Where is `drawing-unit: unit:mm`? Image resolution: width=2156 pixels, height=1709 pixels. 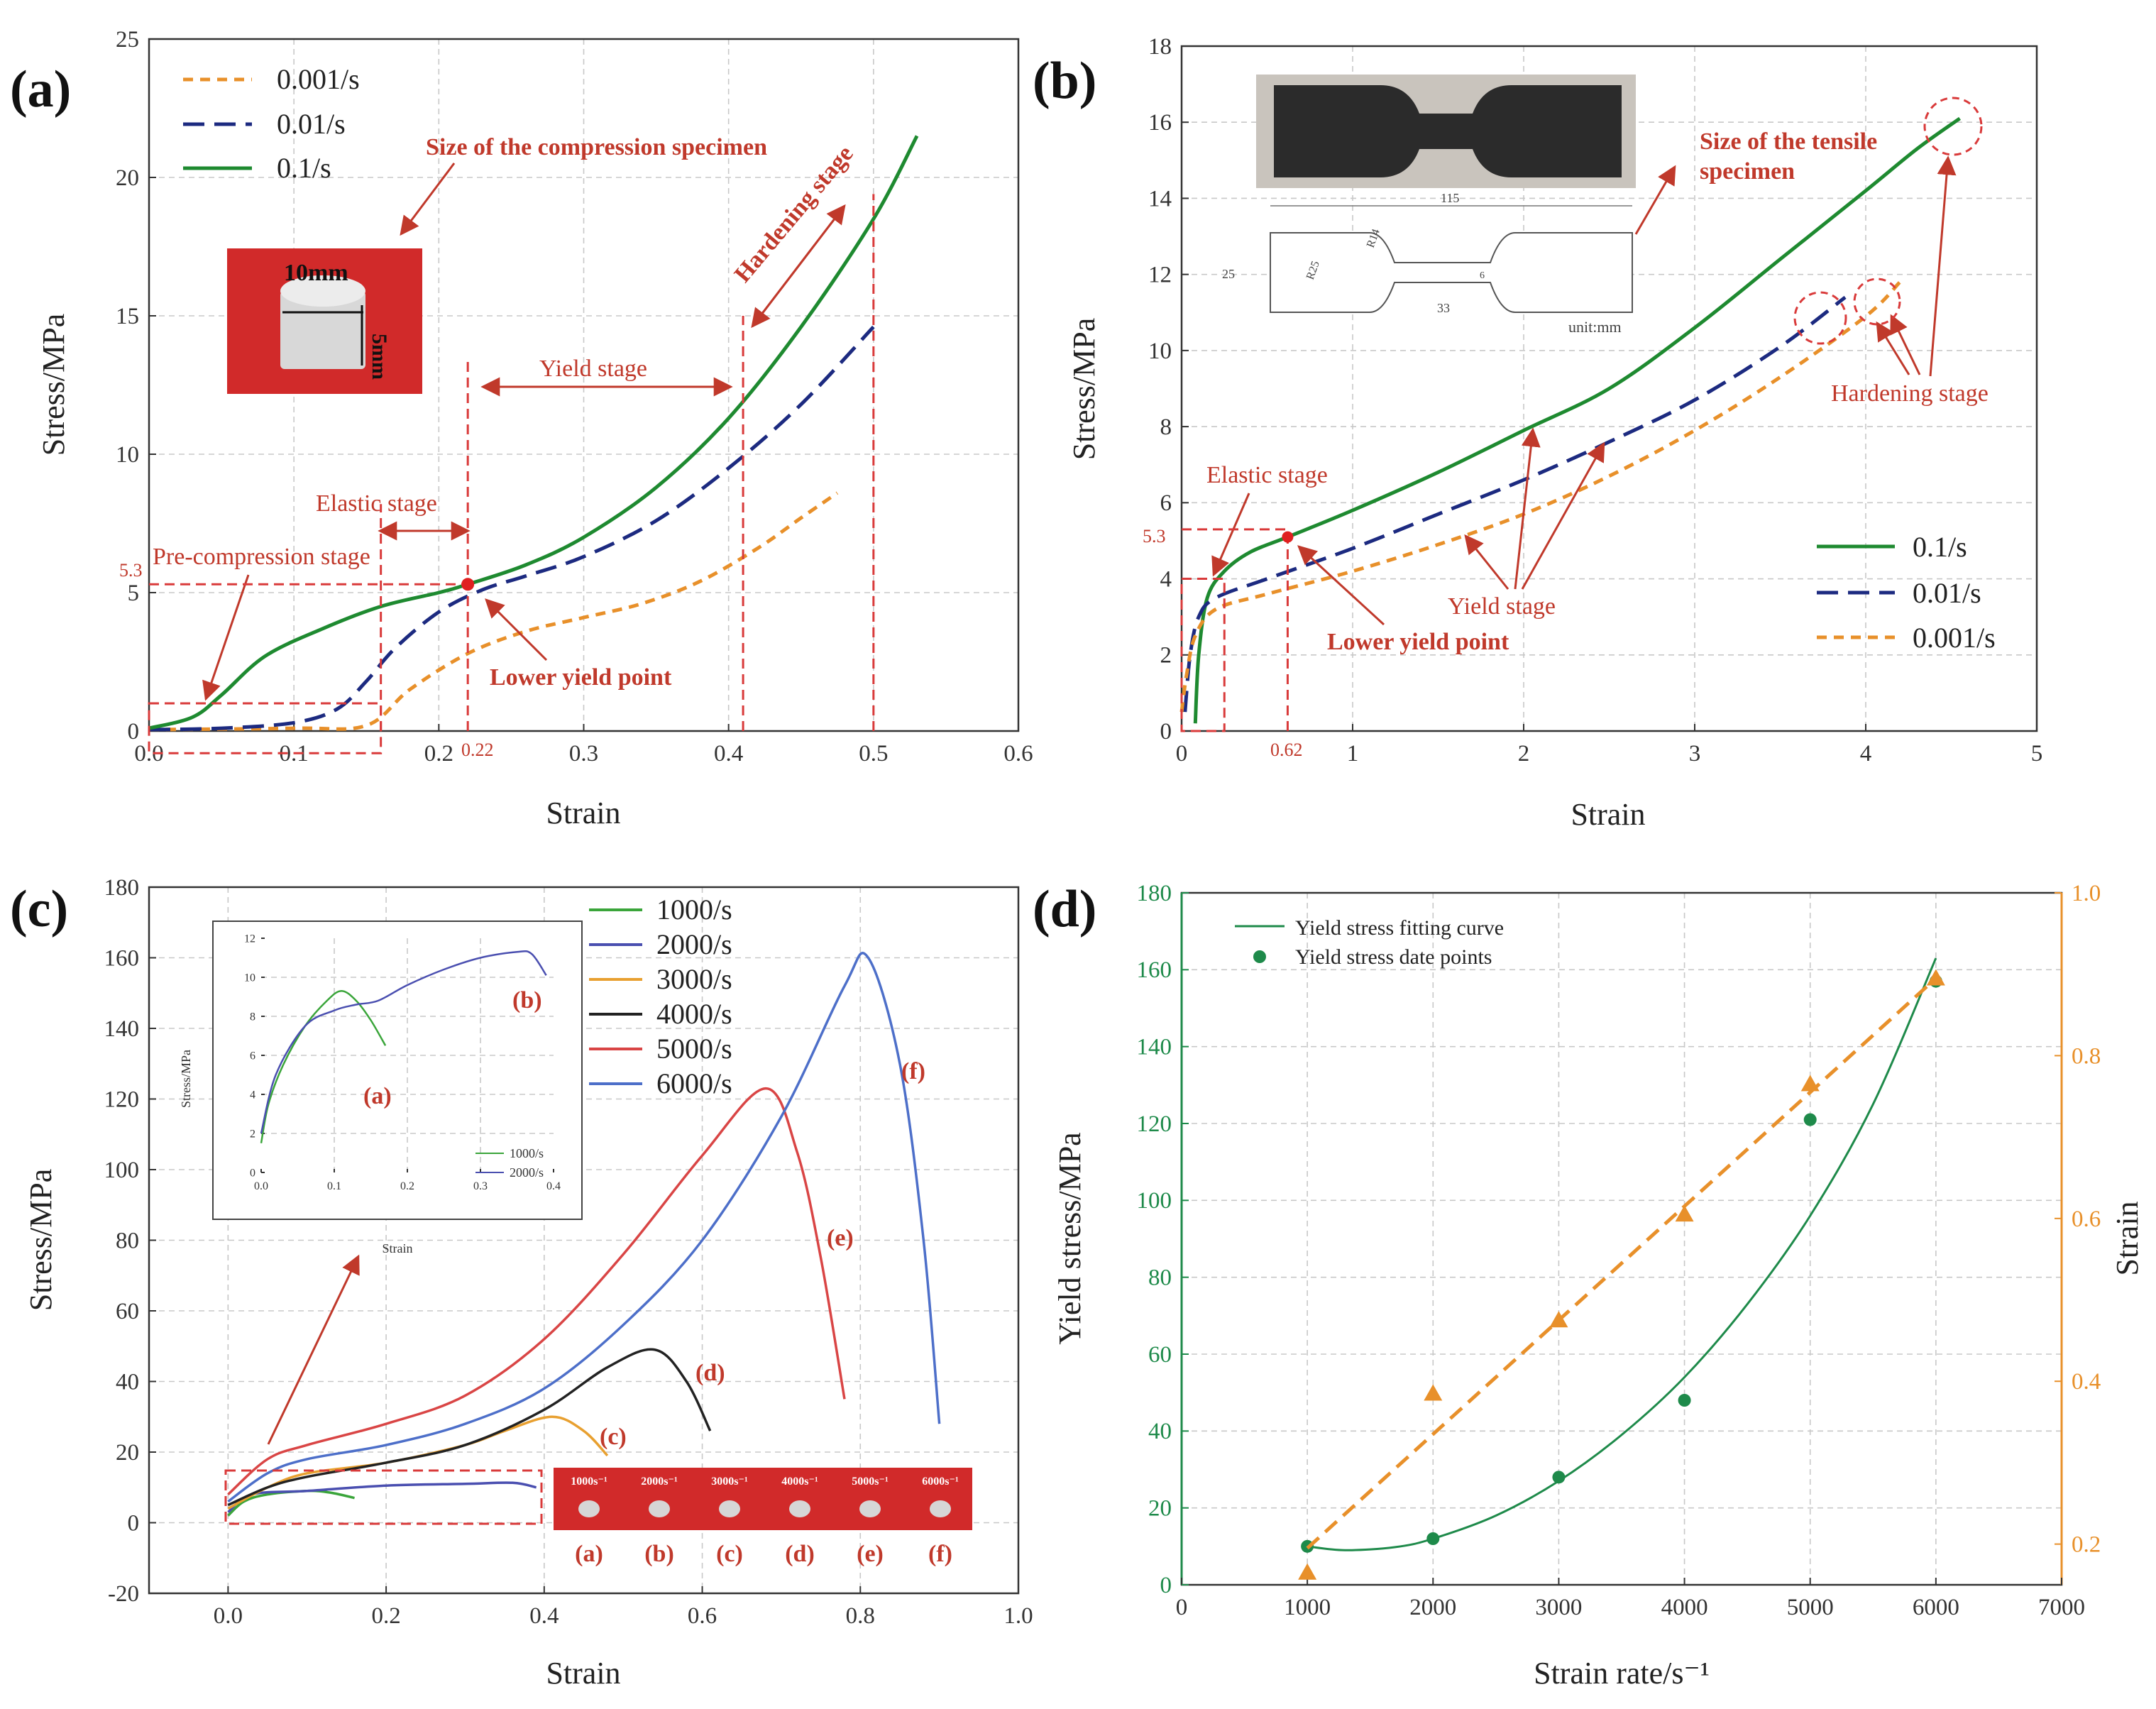 drawing-unit: unit:mm is located at coordinates (1595, 327).